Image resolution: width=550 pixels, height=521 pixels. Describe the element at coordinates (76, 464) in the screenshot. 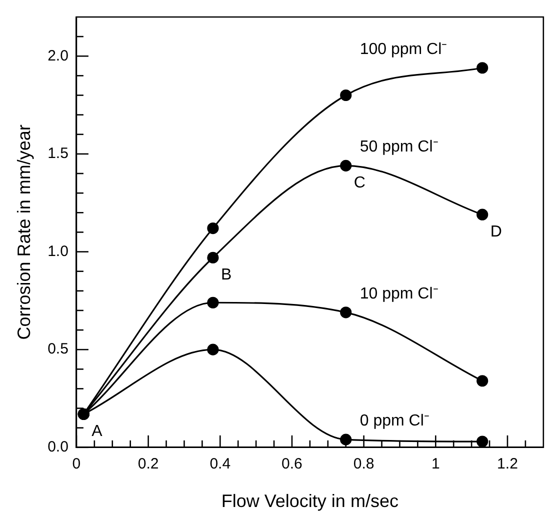

I see `x-tick-label: 0` at that location.